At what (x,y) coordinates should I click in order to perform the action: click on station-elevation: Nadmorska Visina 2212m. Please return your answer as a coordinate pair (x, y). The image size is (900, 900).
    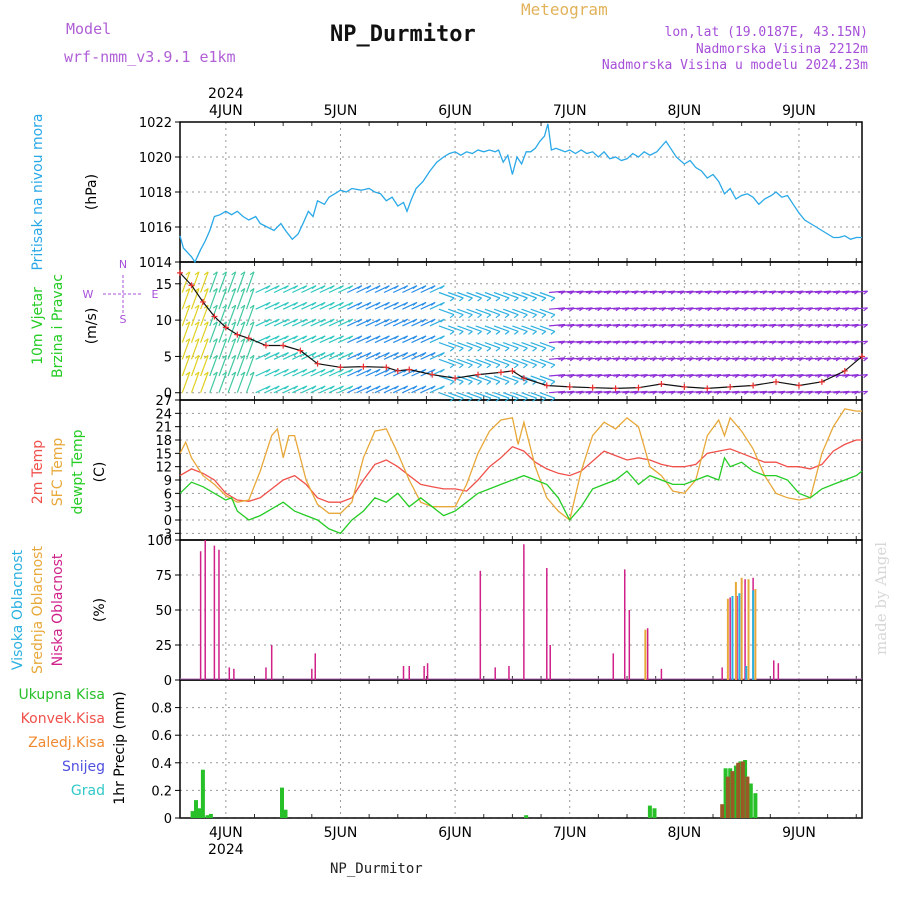
    Looking at the image, I should click on (781, 49).